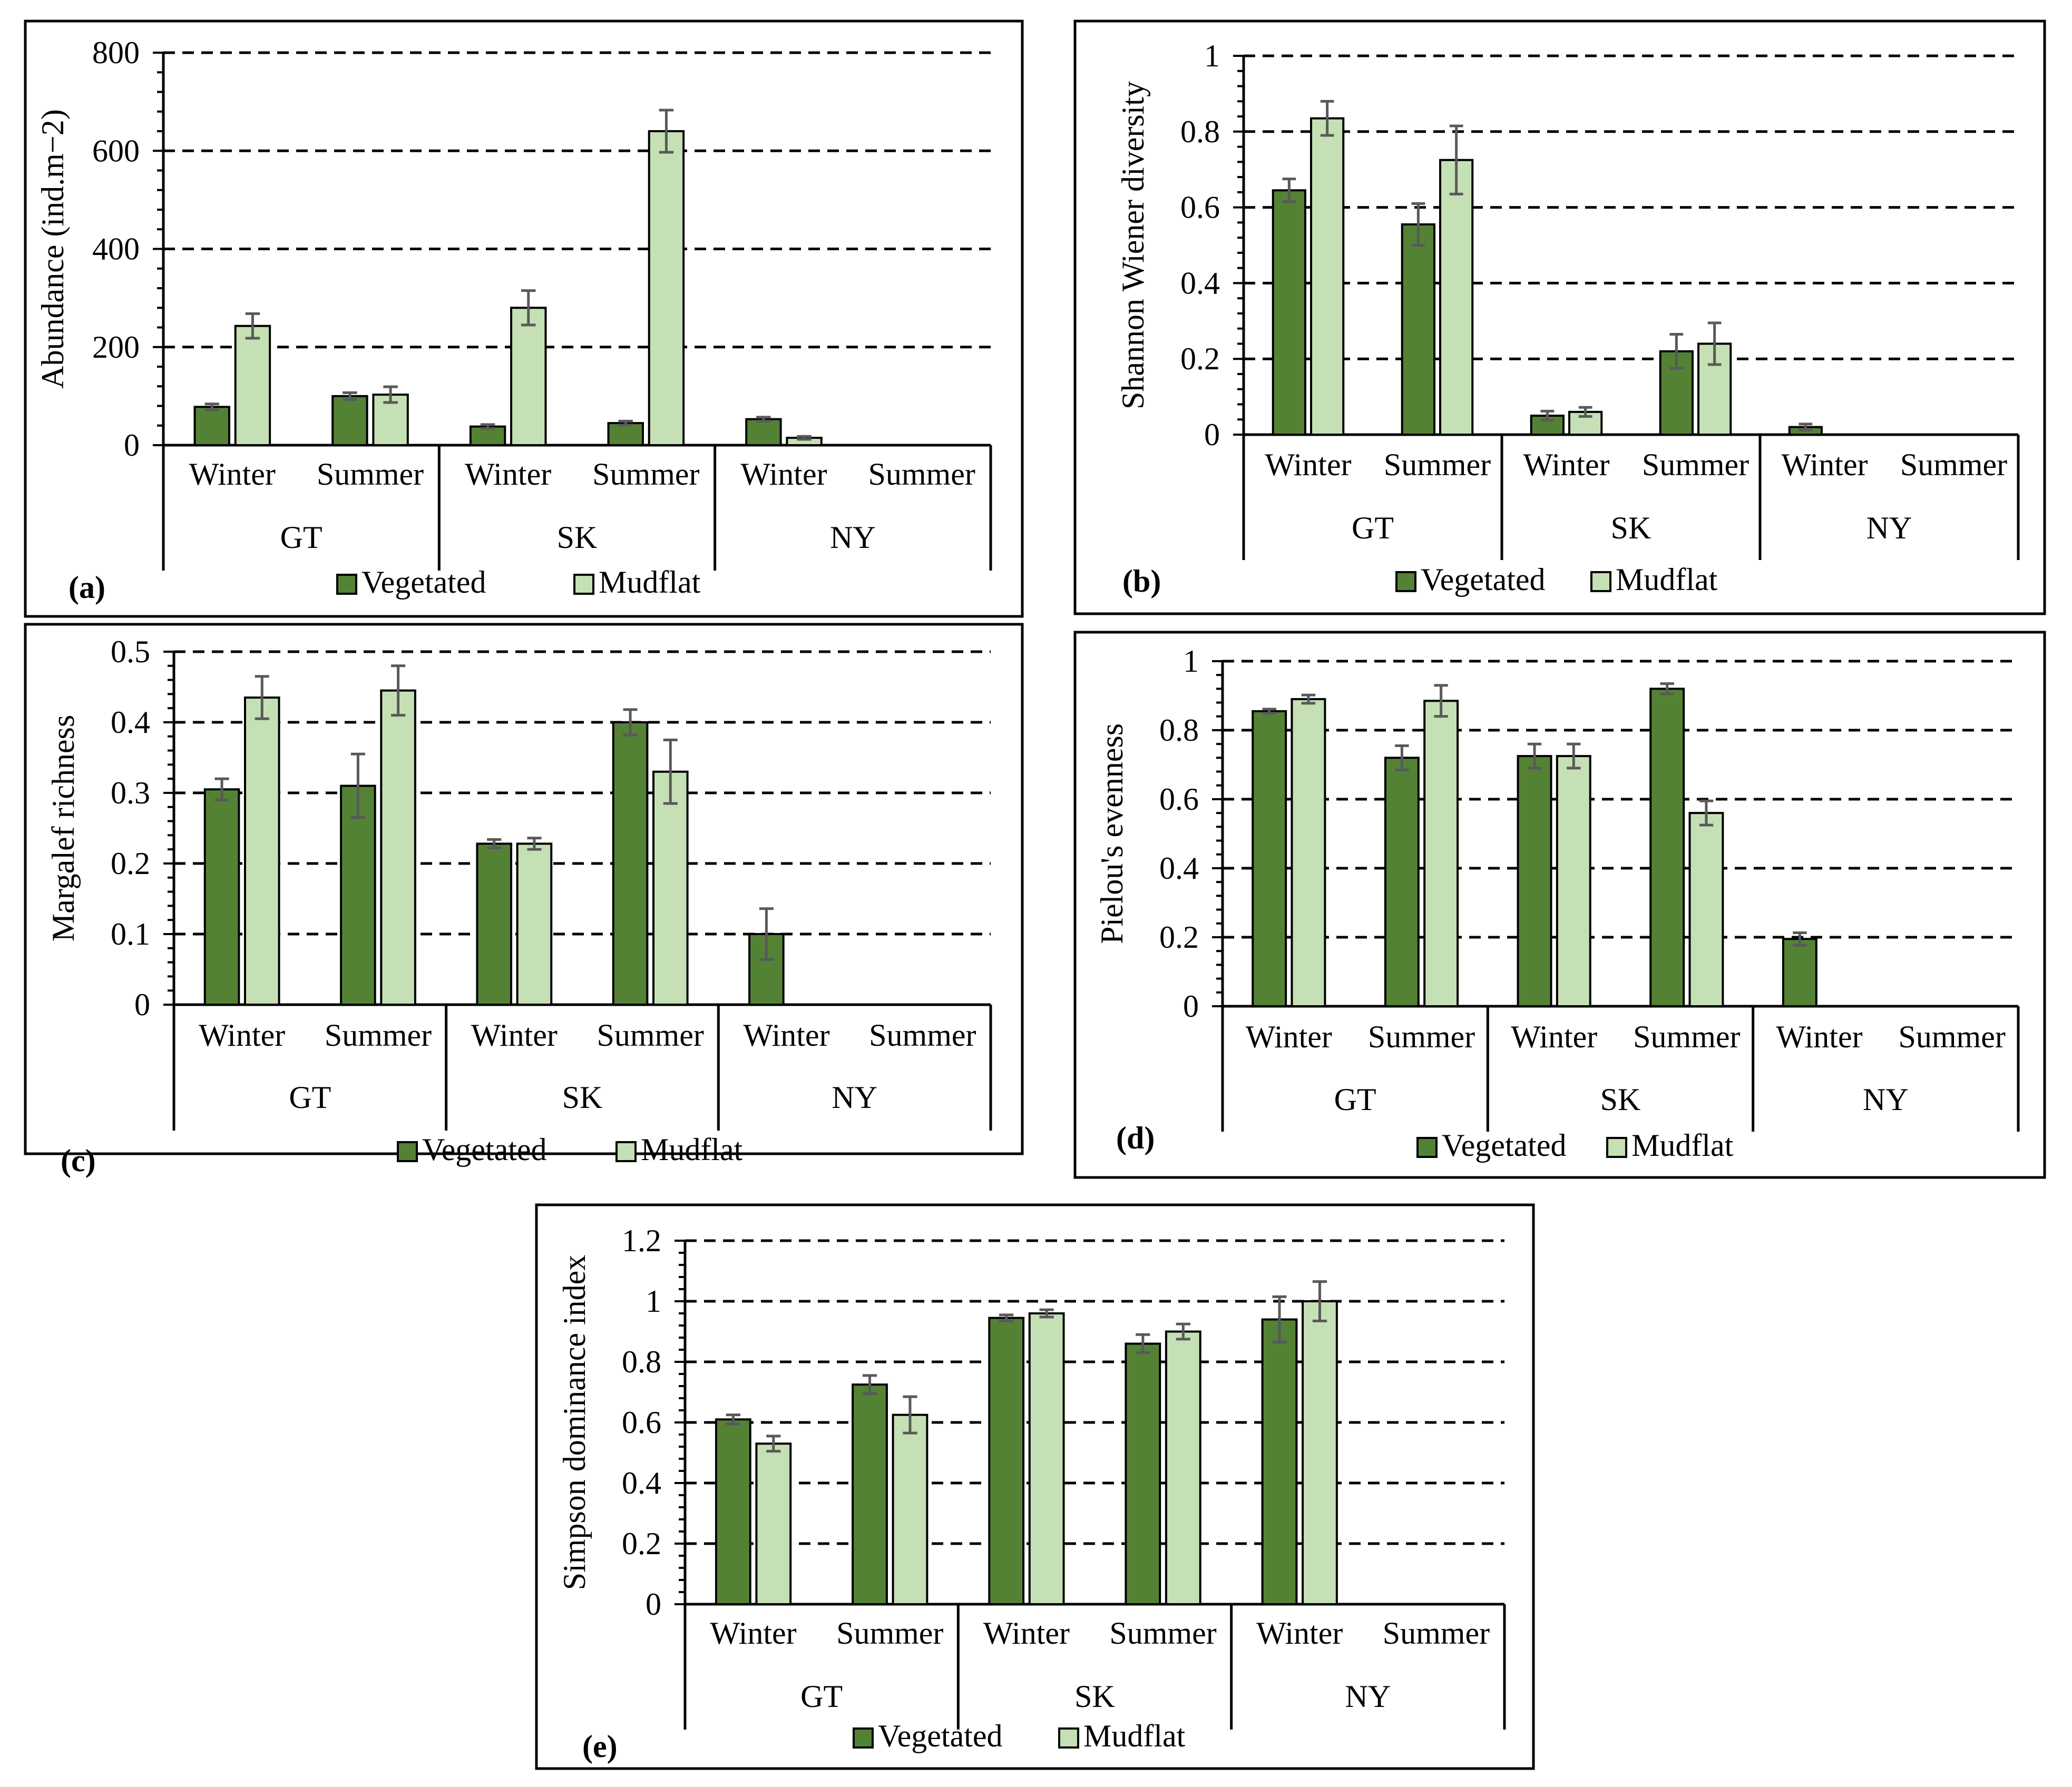 This screenshot has height=1787, width=2072. Describe the element at coordinates (78, 1161) in the screenshot. I see `panel-label: (c)` at that location.